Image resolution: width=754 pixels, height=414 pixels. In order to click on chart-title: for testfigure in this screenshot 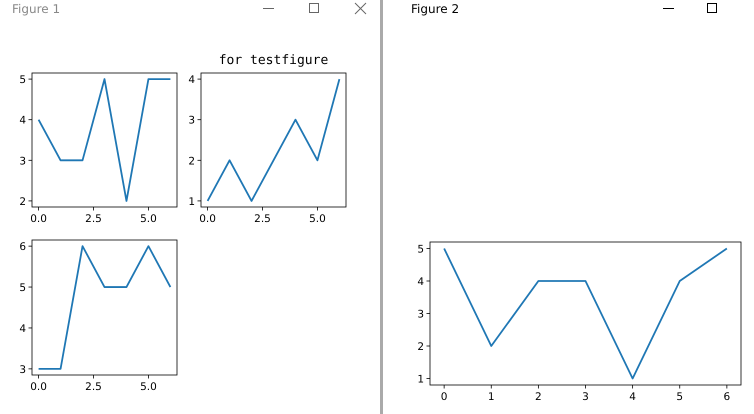, I will do `click(273, 60)`.